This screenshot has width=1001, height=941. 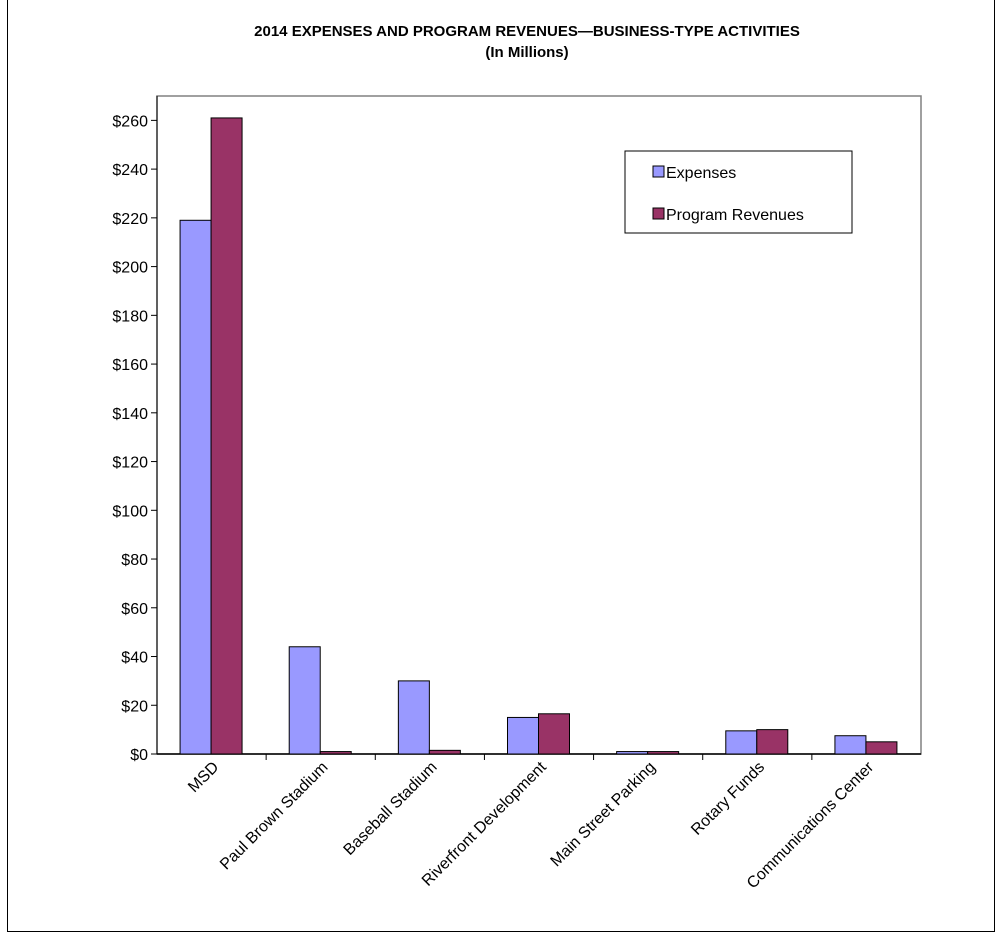 What do you see at coordinates (728, 799) in the screenshot?
I see `x-tick-label: Rotary Funds` at bounding box center [728, 799].